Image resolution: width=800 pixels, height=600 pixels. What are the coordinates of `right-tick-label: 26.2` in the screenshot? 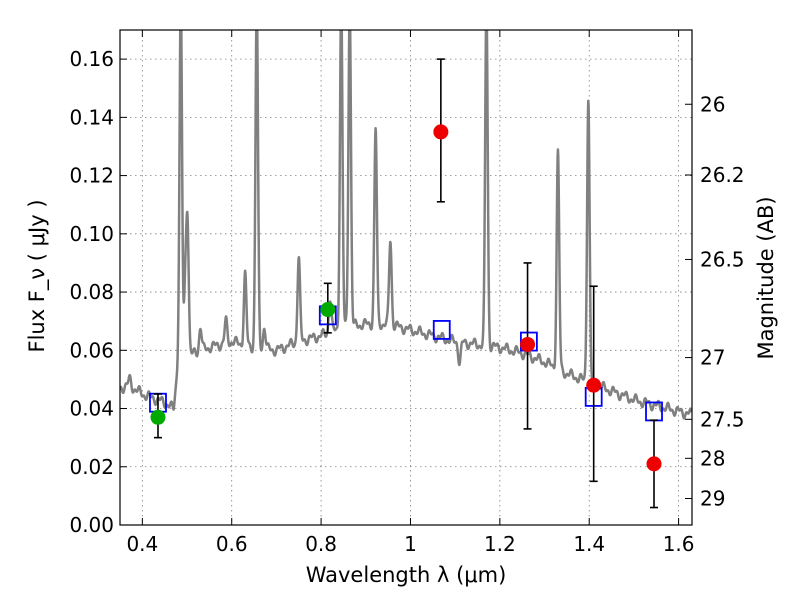 It's located at (722, 175).